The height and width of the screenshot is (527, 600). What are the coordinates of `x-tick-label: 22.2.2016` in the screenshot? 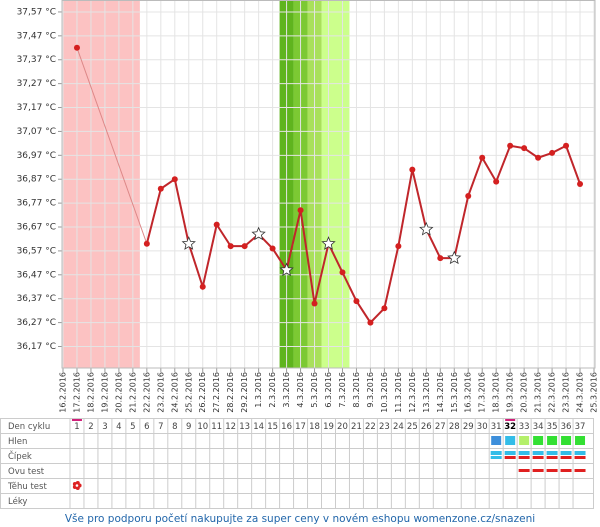 It's located at (146, 392).